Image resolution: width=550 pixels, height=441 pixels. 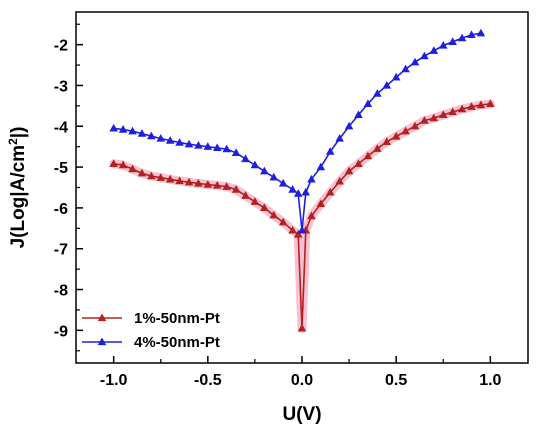 I want to click on y-tick-label: -4, so click(x=61, y=127).